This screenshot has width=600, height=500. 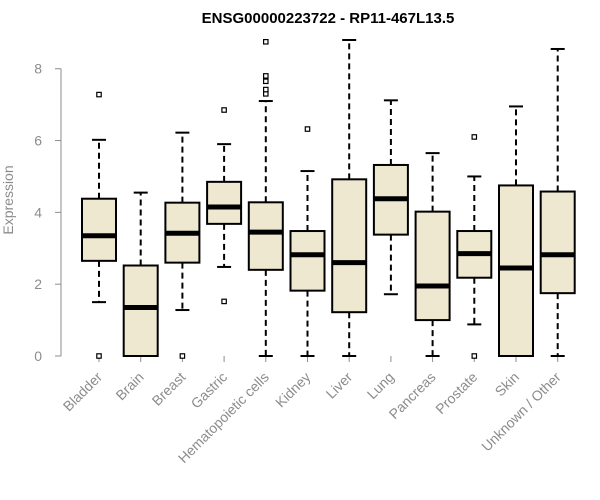 I want to click on x-tick-label: Liver, so click(x=339, y=385).